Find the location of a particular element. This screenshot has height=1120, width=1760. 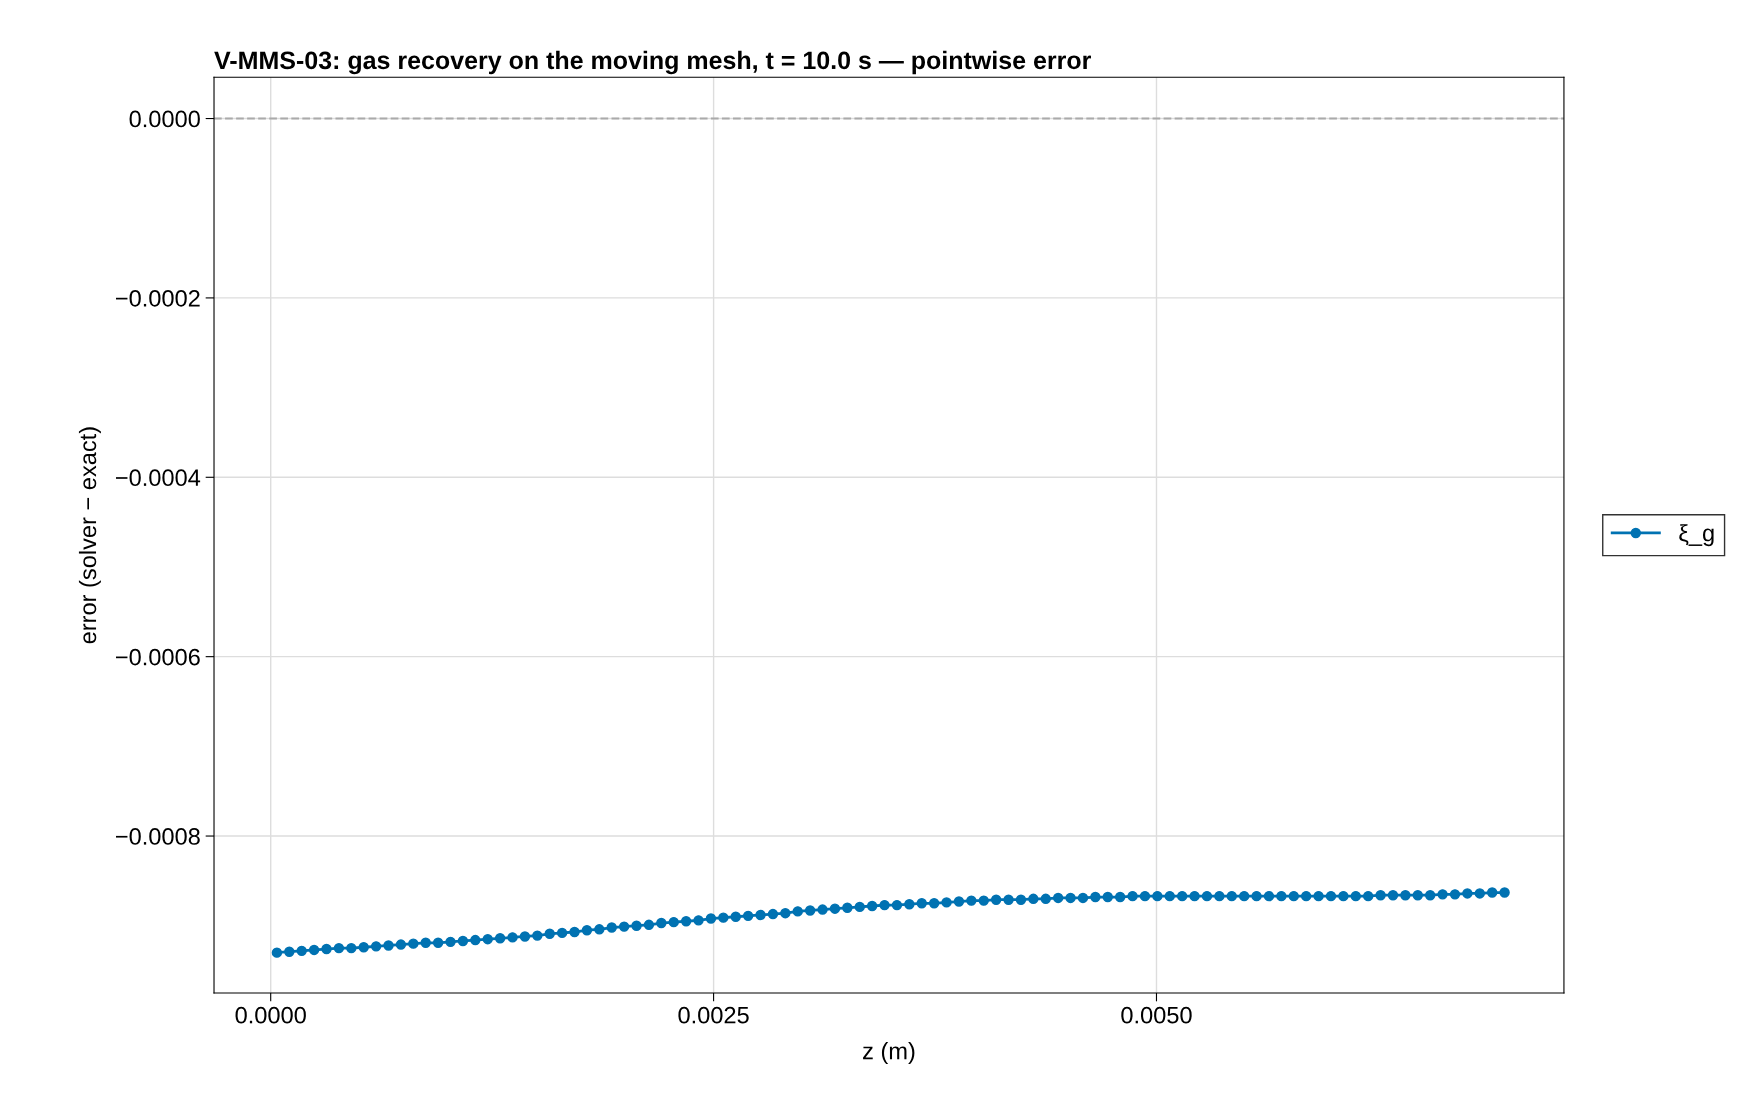

legend-label: ξ_g is located at coordinates (1696, 535).